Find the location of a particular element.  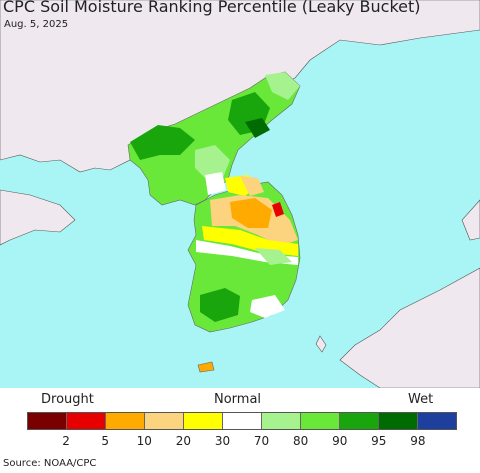

japan is located at coordinates (409, 327).